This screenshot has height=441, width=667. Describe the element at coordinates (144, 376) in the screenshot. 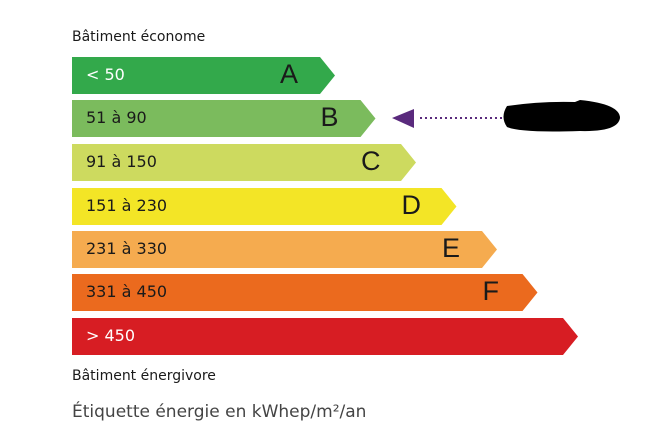

I see `bottom-label: Bâtiment énergivore` at that location.